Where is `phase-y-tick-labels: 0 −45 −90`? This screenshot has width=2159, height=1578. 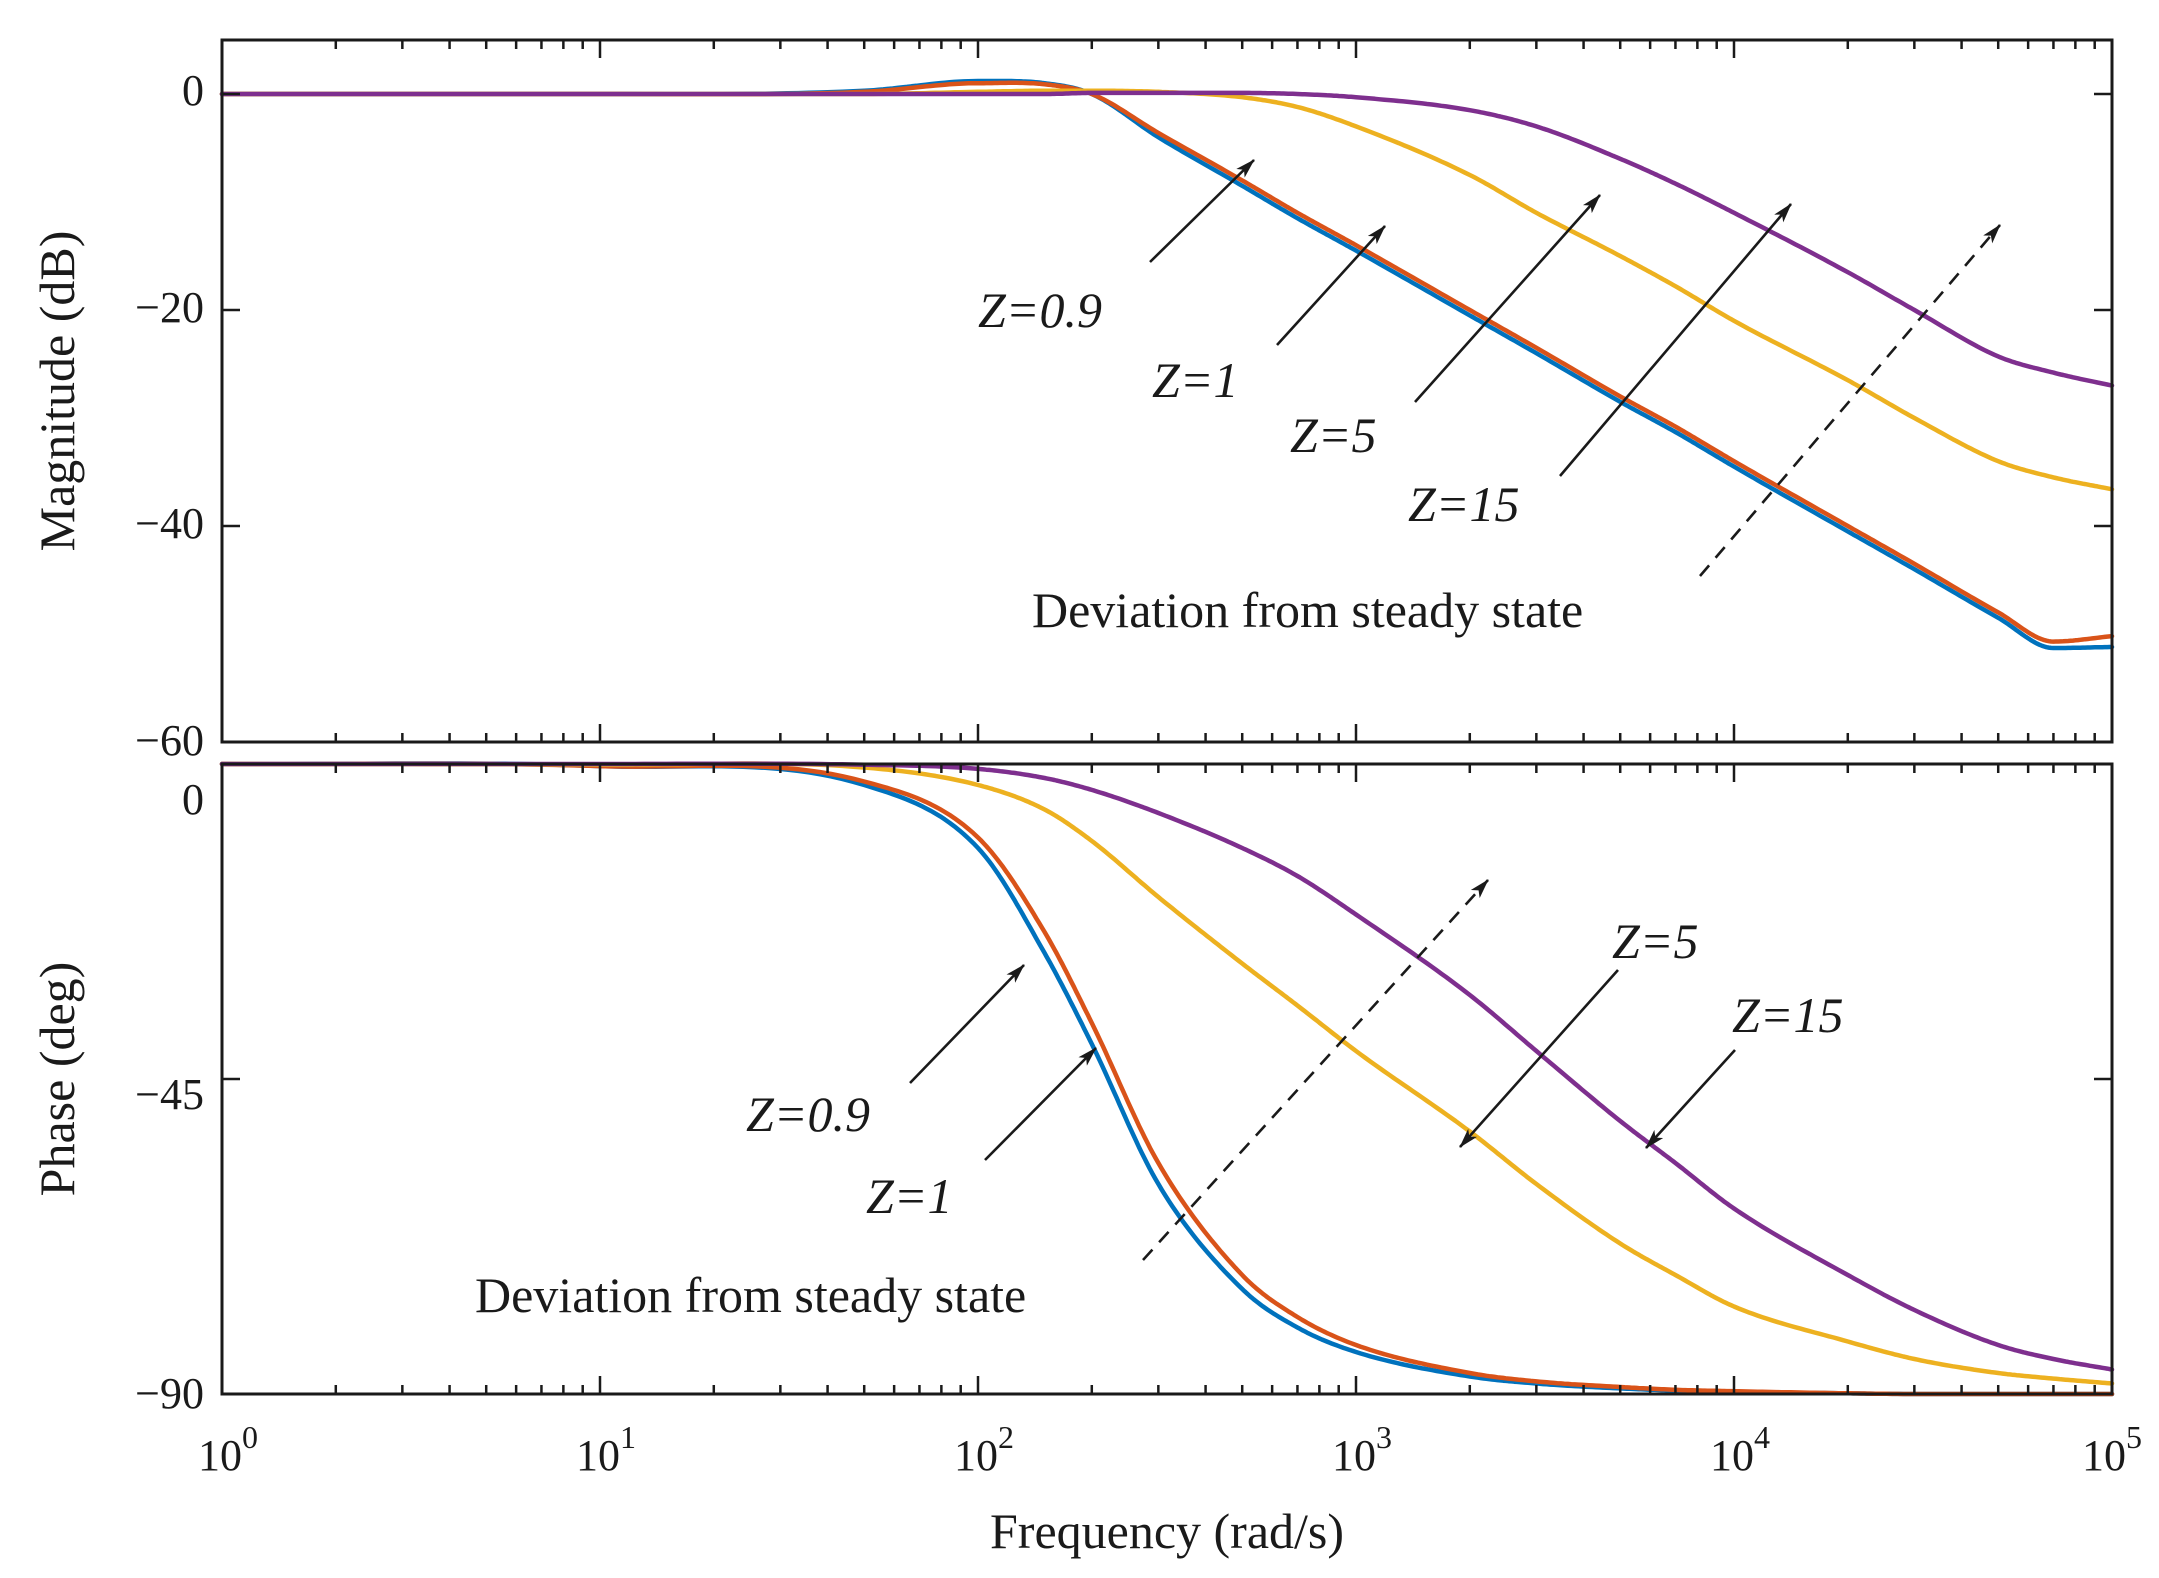
phase-y-tick-labels: 0 −45 −90 is located at coordinates (169, 1096).